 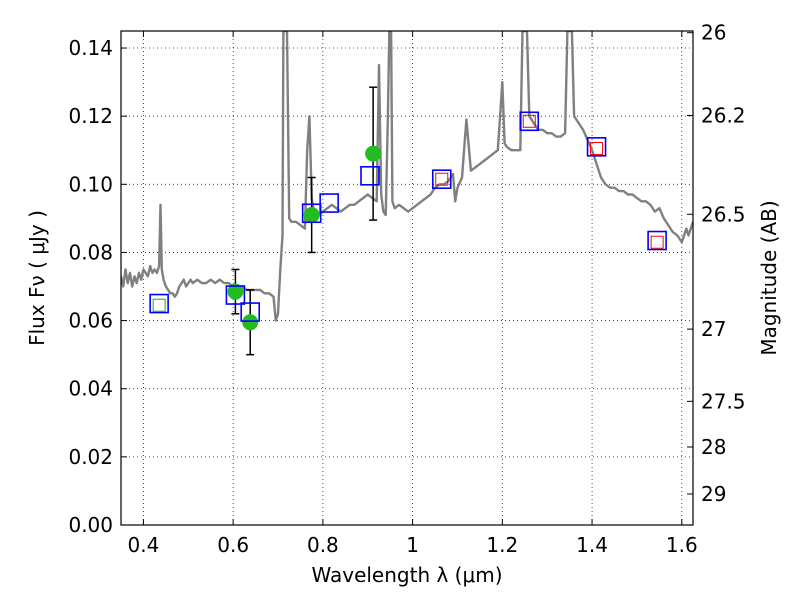 I want to click on y-tick-label: 0.08, so click(x=90, y=252).